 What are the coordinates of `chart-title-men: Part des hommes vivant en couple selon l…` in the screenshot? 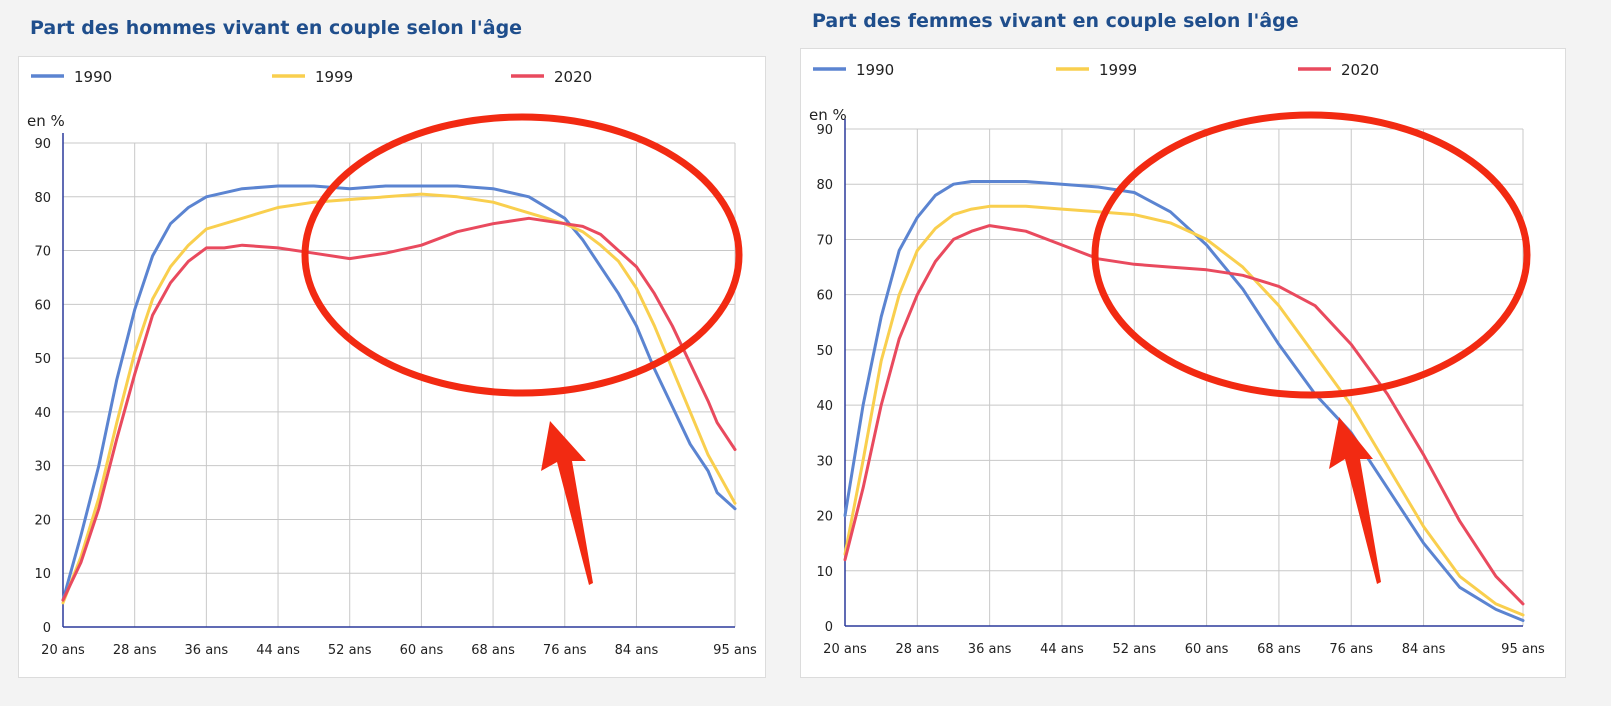 It's located at (276, 28).